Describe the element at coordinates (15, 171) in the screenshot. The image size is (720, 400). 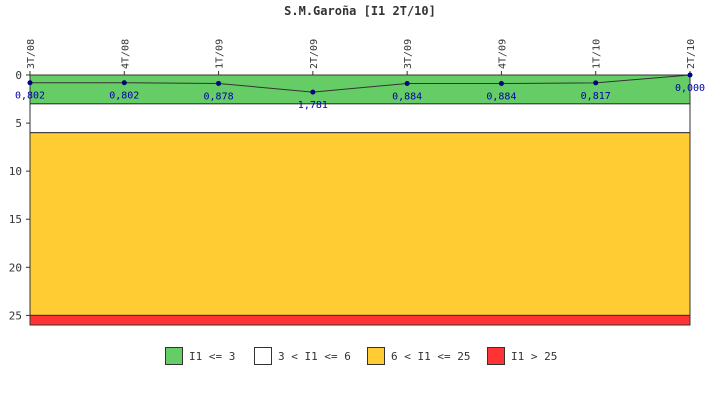
I see `y-tick-label: 10` at that location.